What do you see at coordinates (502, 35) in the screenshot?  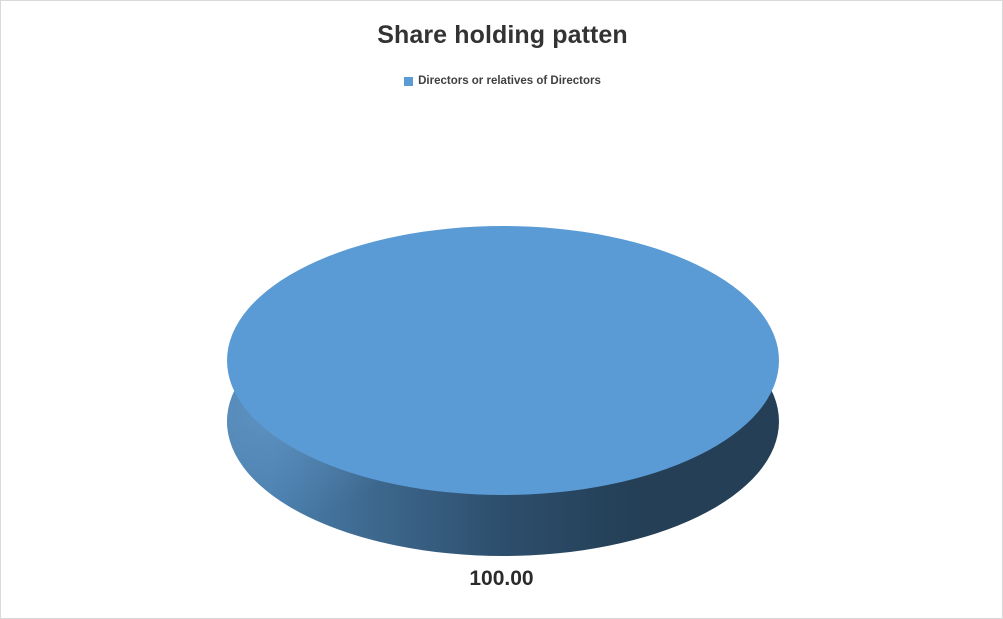 I see `chart-title: Share holding patten` at bounding box center [502, 35].